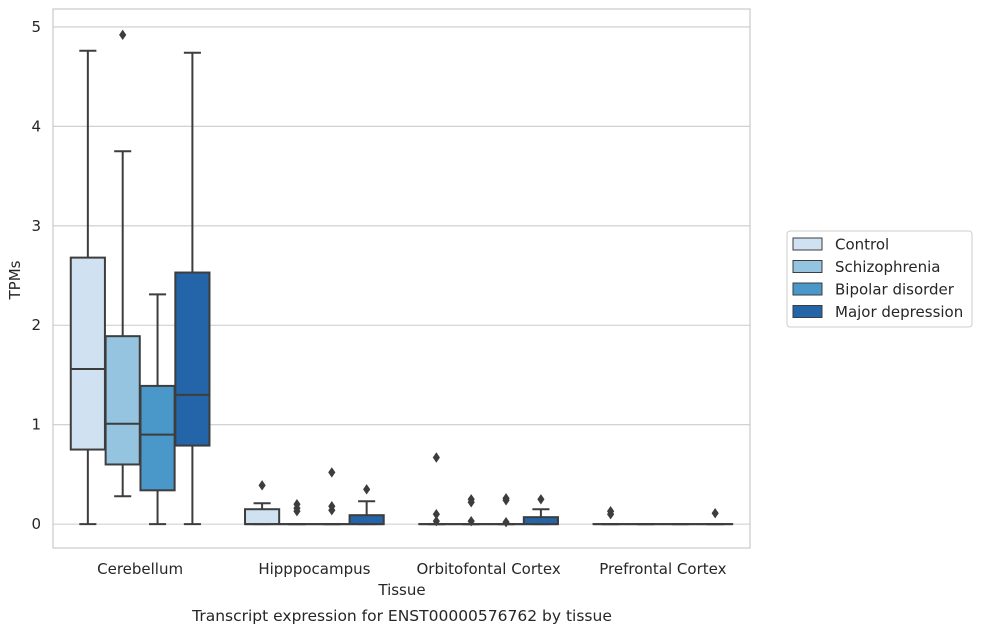 The width and height of the screenshot is (983, 634). What do you see at coordinates (36, 325) in the screenshot?
I see `y-tick-label: 2` at bounding box center [36, 325].